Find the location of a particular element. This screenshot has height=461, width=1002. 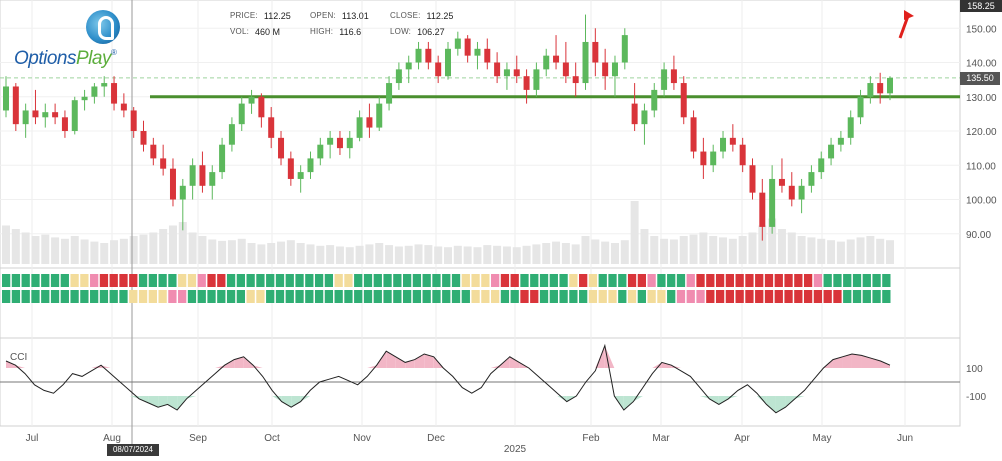

logo-word-options: Options is located at coordinates (45, 58).